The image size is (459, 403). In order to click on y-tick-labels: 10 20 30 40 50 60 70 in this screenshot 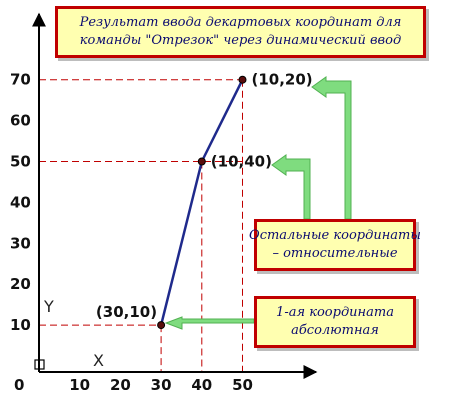, I will do `click(20, 202)`.